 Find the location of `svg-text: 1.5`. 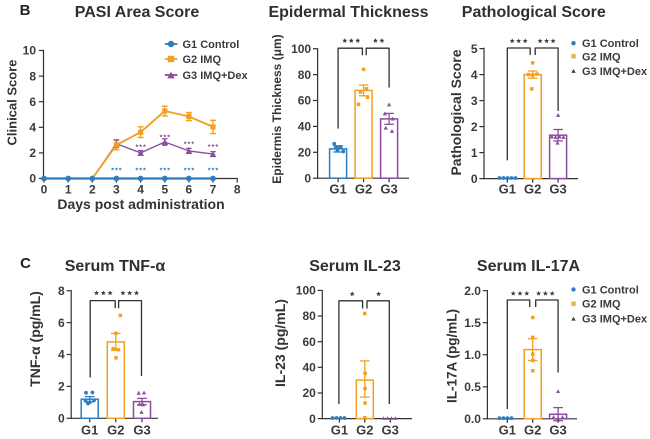

svg-text: 1.5 is located at coordinates (472, 323).